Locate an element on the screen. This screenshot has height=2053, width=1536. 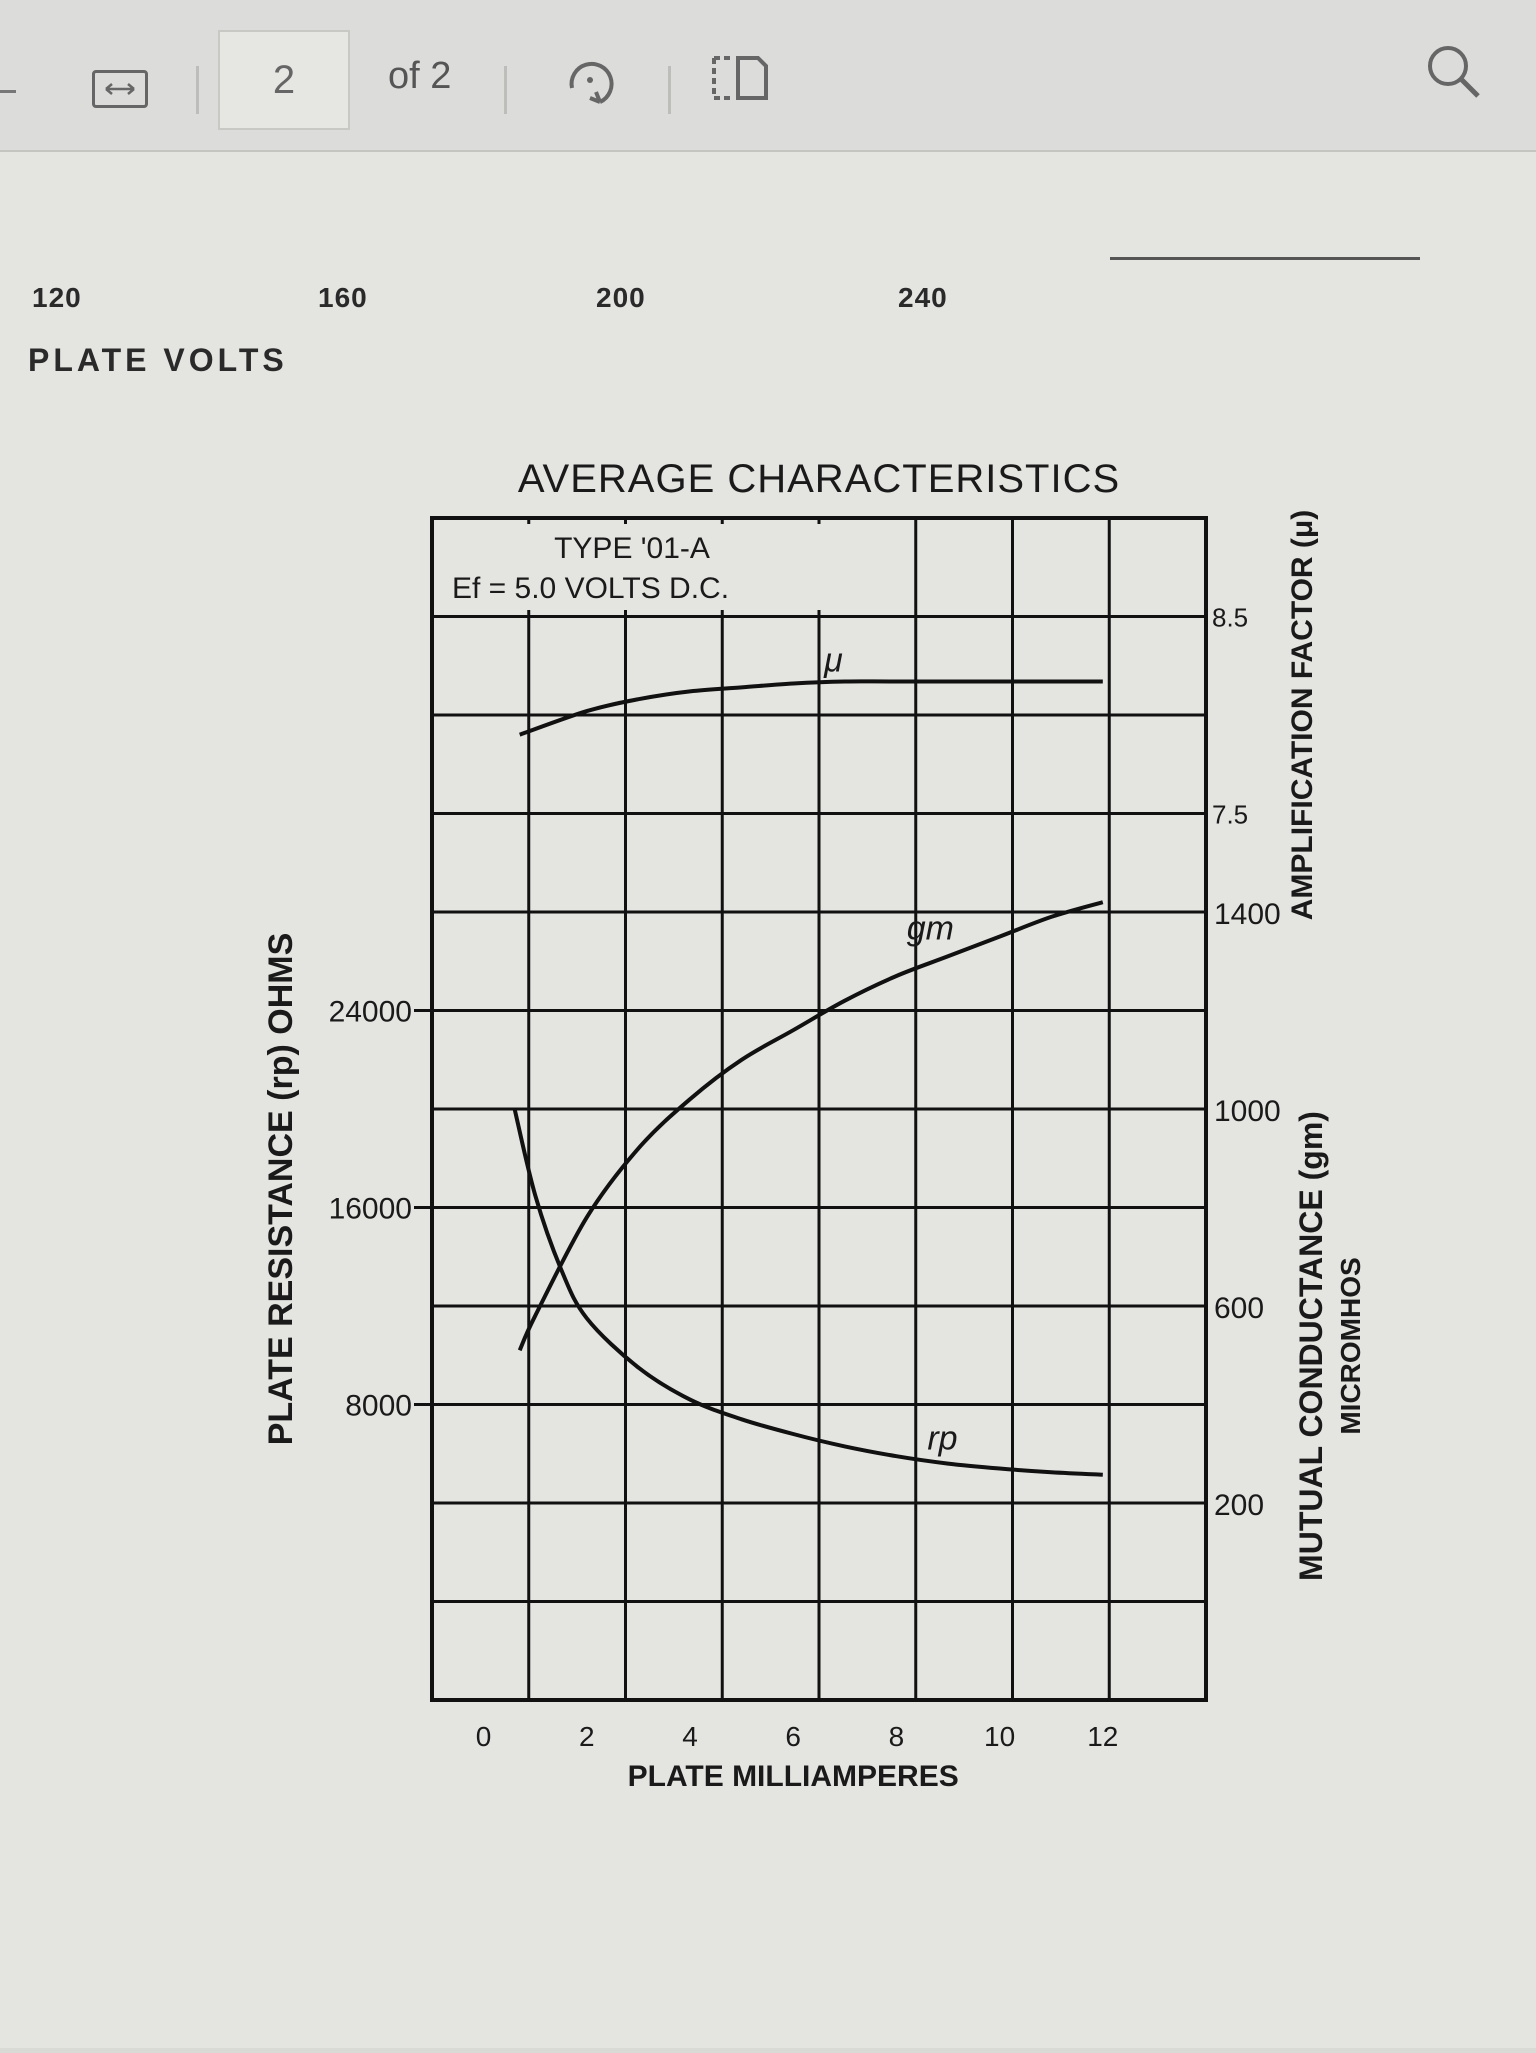
right-bottom-tick-label: 1000 is located at coordinates (1247, 1111).